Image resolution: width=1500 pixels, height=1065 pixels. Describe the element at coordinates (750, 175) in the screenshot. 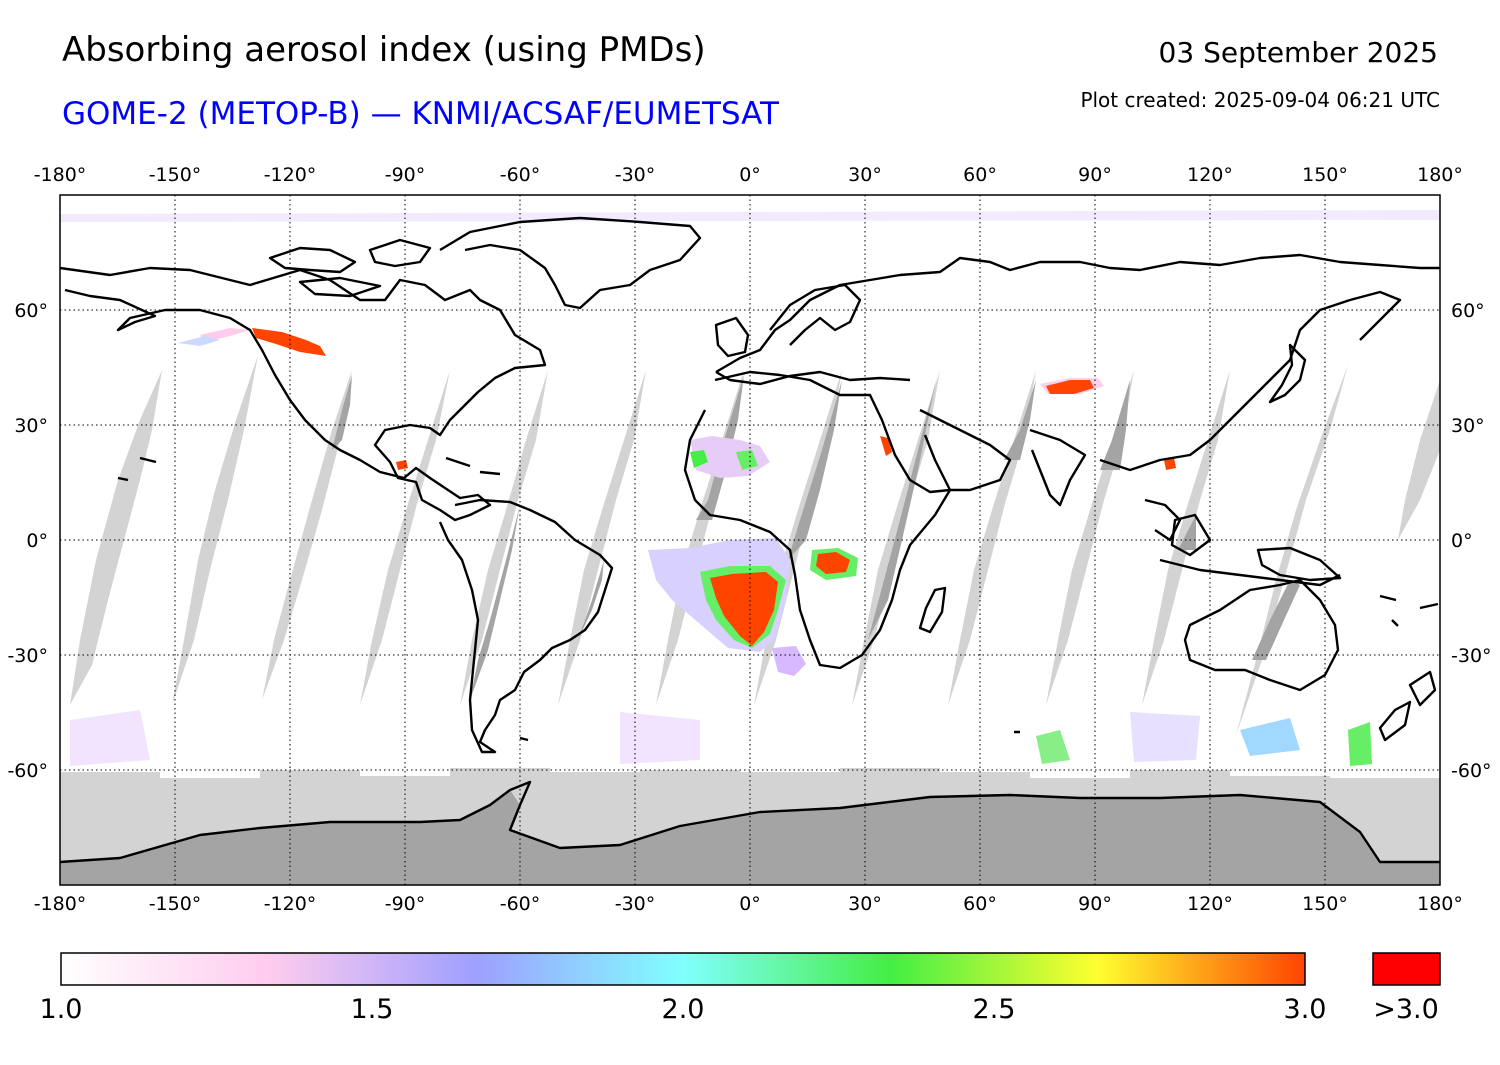

I see `lon-tick-label-top: 0°` at that location.